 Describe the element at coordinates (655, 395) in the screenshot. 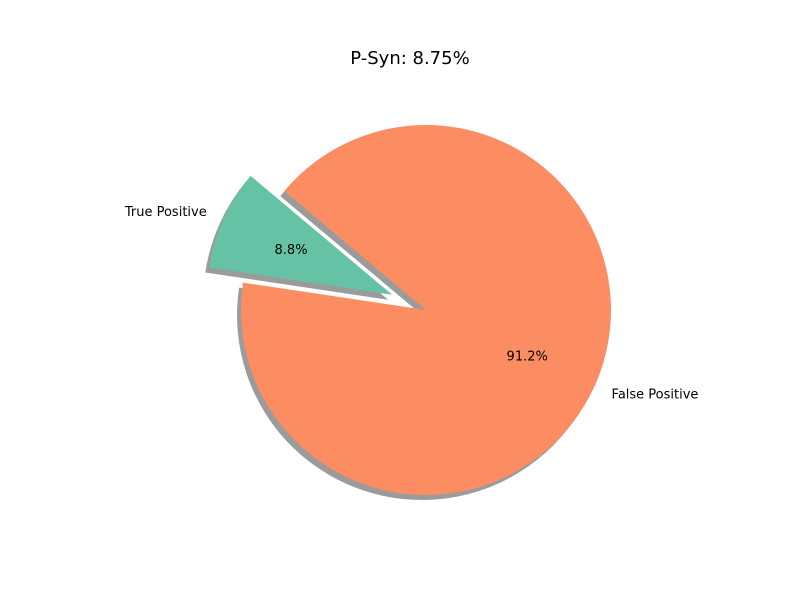

I see `slice-label-false-positive: False Positive` at that location.